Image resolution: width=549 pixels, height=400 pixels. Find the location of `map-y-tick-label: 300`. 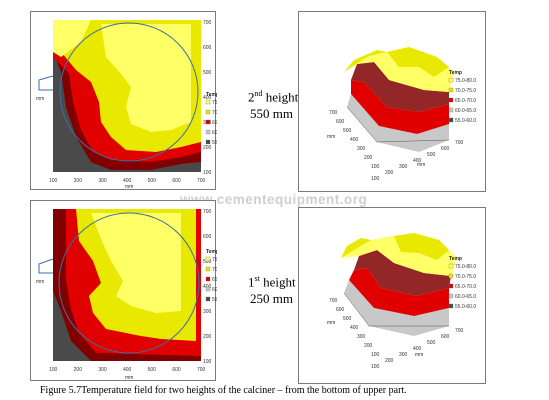

map-y-tick-label: 300 is located at coordinates (207, 312).